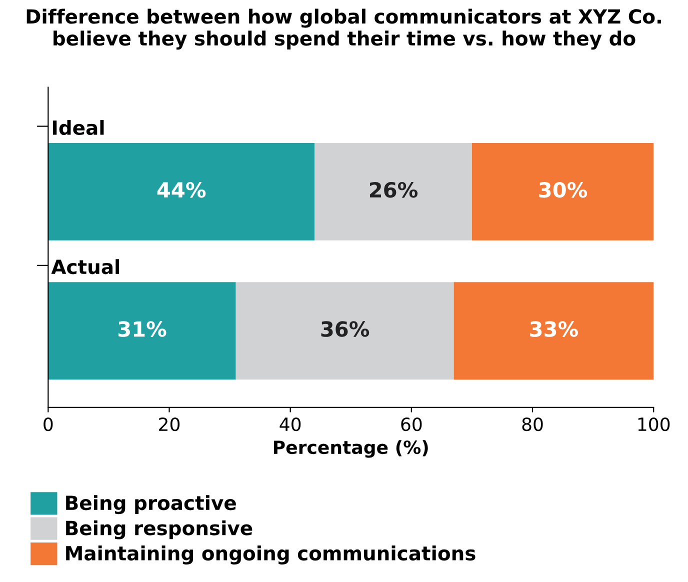  What do you see at coordinates (394, 190) in the screenshot?
I see `text: 26%` at bounding box center [394, 190].